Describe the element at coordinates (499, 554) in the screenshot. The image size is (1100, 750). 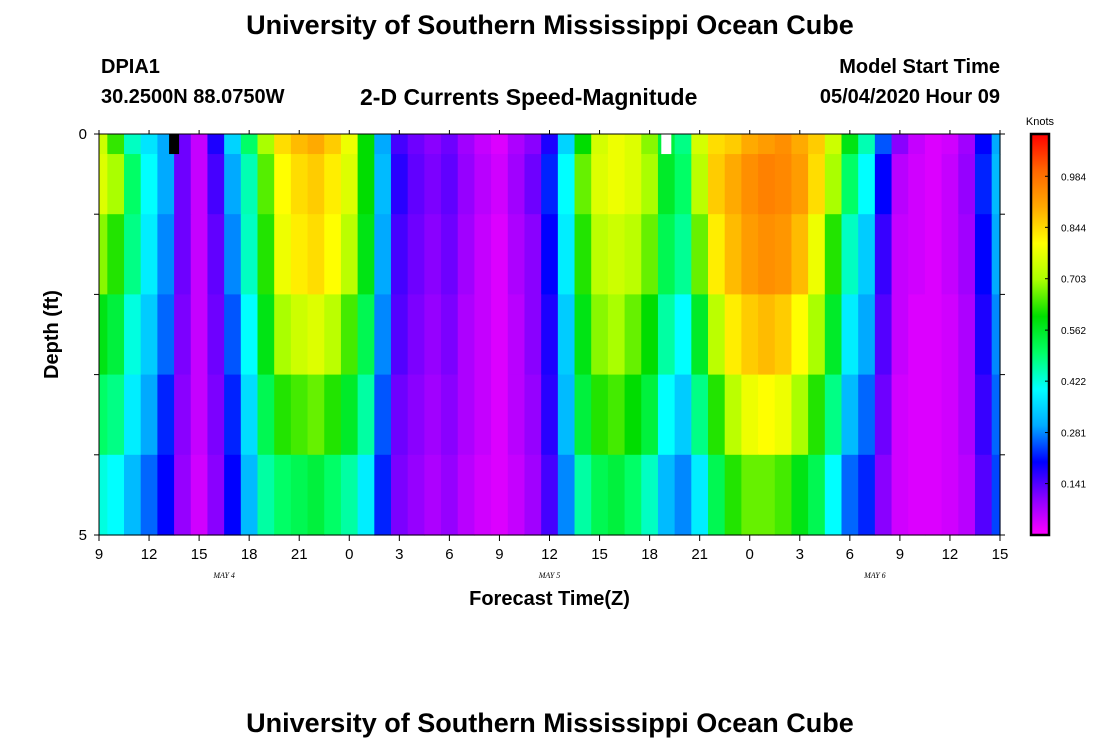
I see `x-tick-label: 9` at that location.